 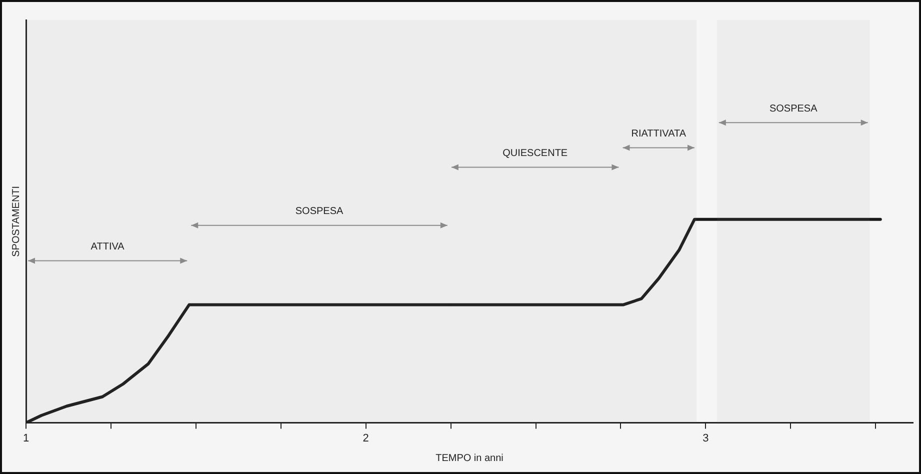 What do you see at coordinates (107, 247) in the screenshot?
I see `band-label: ATTIVA` at bounding box center [107, 247].